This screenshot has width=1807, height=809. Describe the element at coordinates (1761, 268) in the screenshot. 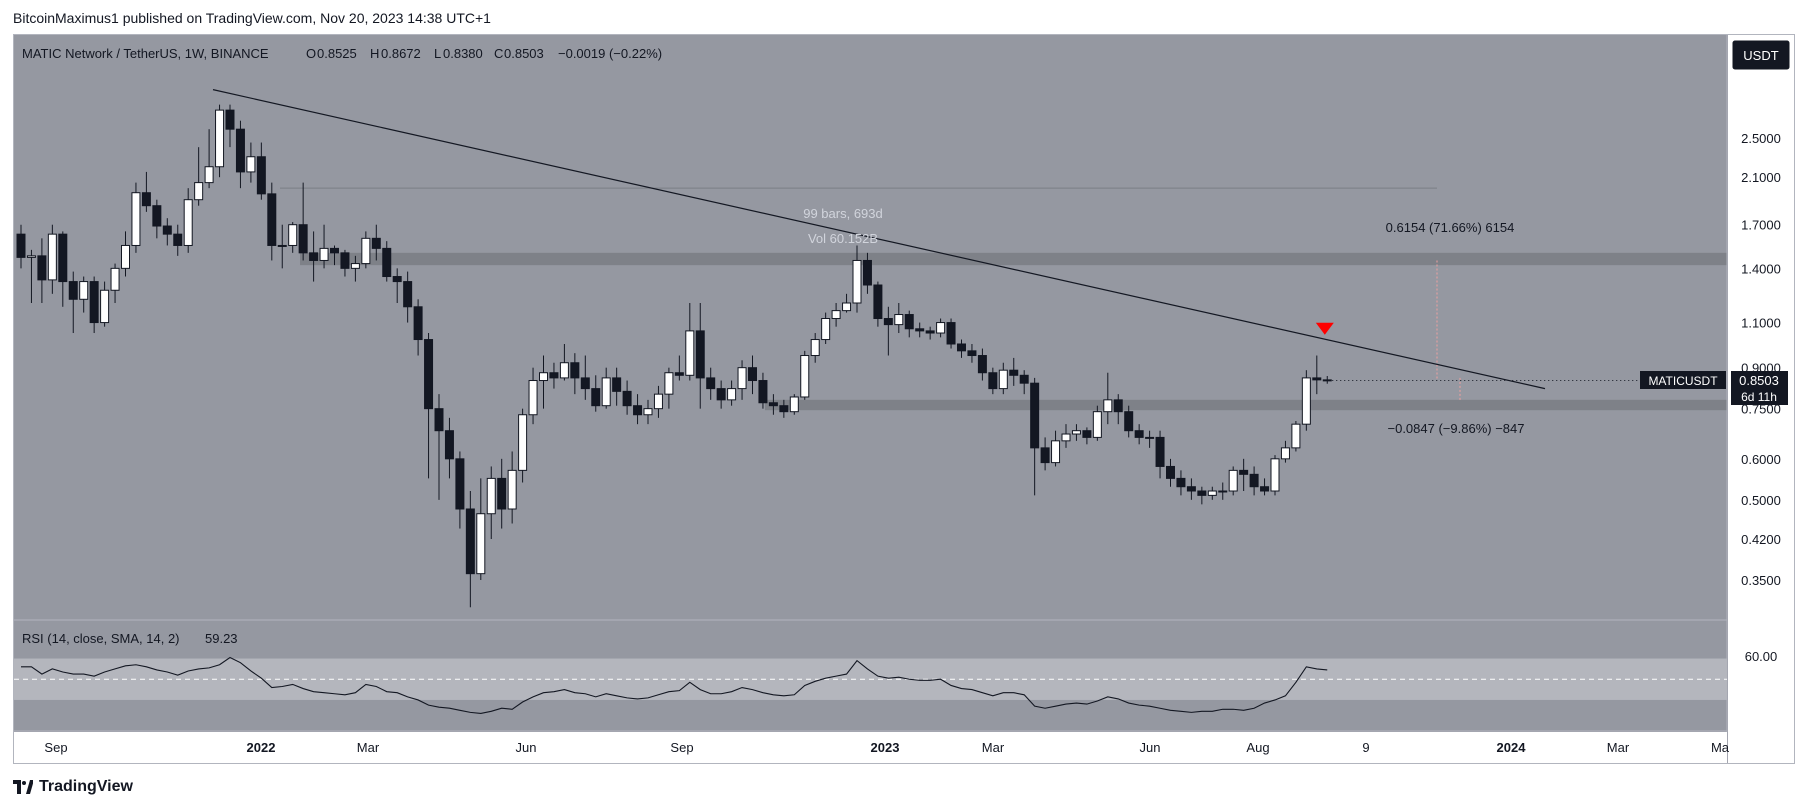

I see `price-tick-label: 1.4000` at that location.